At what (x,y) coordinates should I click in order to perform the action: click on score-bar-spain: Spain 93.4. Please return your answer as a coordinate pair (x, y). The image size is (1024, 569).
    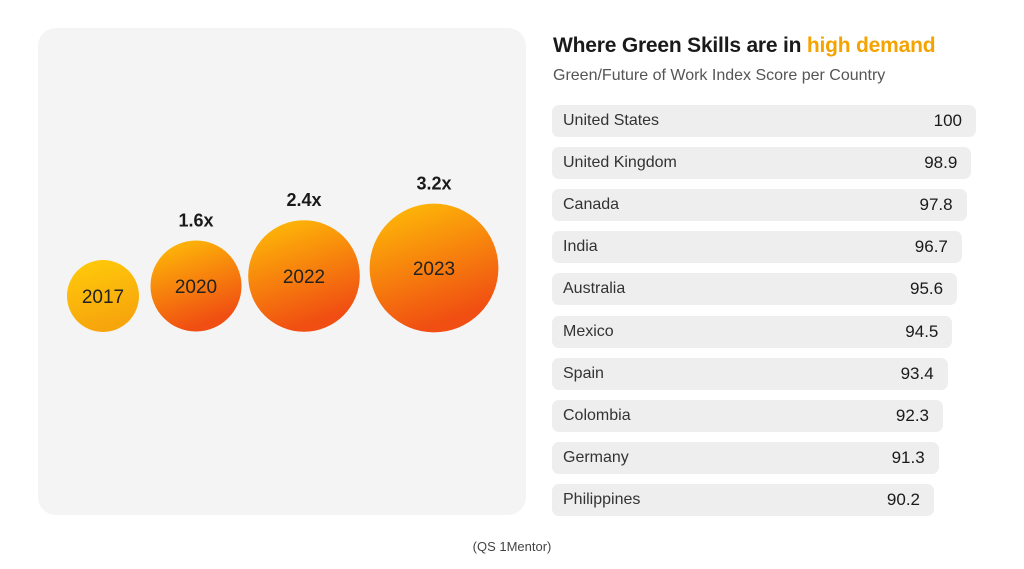
    Looking at the image, I should click on (750, 373).